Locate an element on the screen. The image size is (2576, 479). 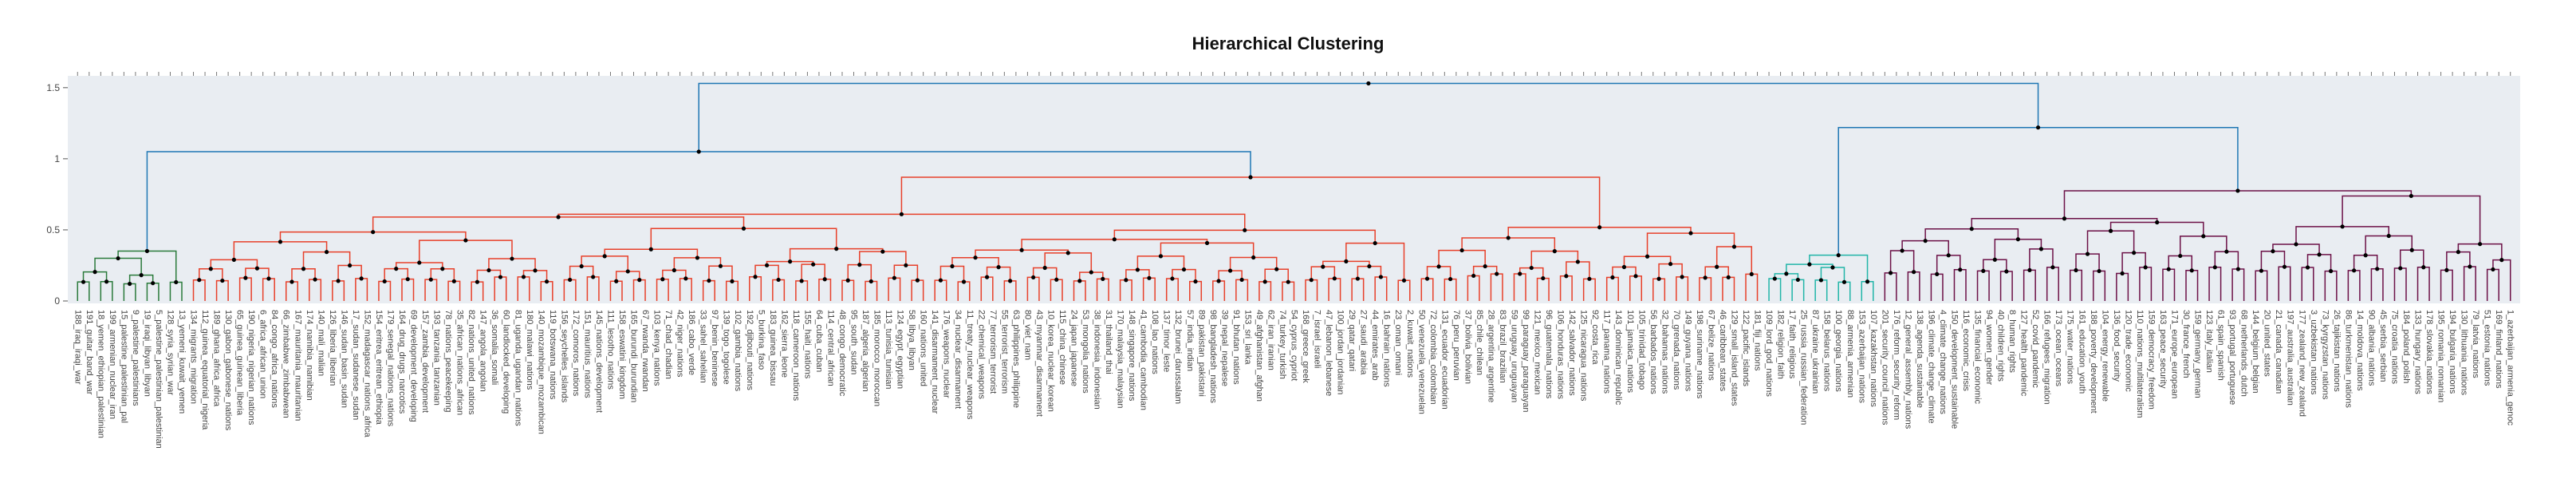
leaf-label: 167_mauritania_mauritanian is located at coordinates (297, 365).